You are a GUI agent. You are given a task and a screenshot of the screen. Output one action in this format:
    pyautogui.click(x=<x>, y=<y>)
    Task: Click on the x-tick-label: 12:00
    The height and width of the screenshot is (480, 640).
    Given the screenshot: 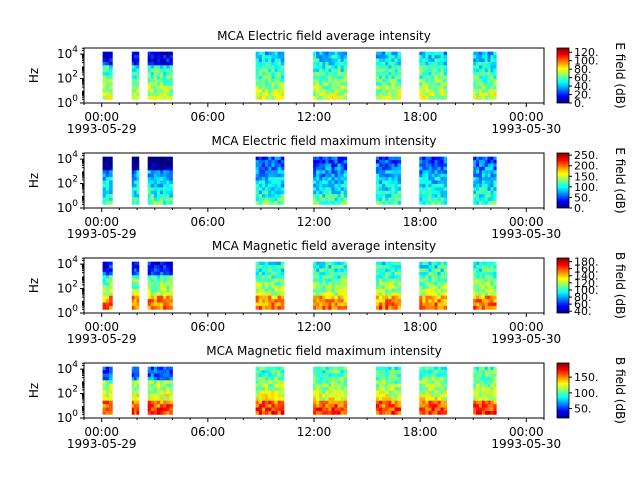 What is the action you would take?
    pyautogui.click(x=314, y=432)
    